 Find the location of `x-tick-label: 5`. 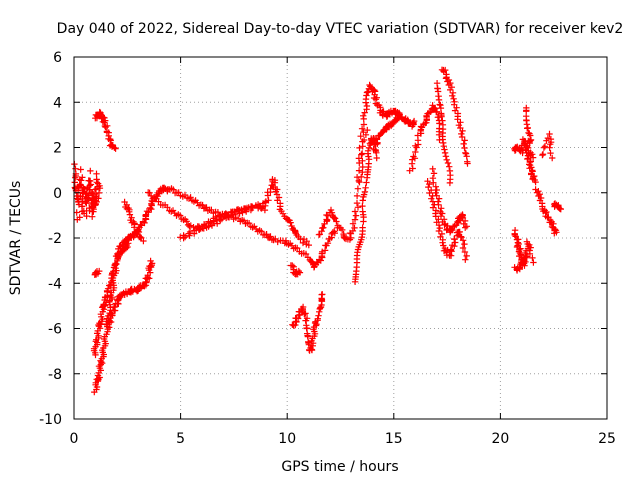

x-tick-label: 5 is located at coordinates (180, 439).